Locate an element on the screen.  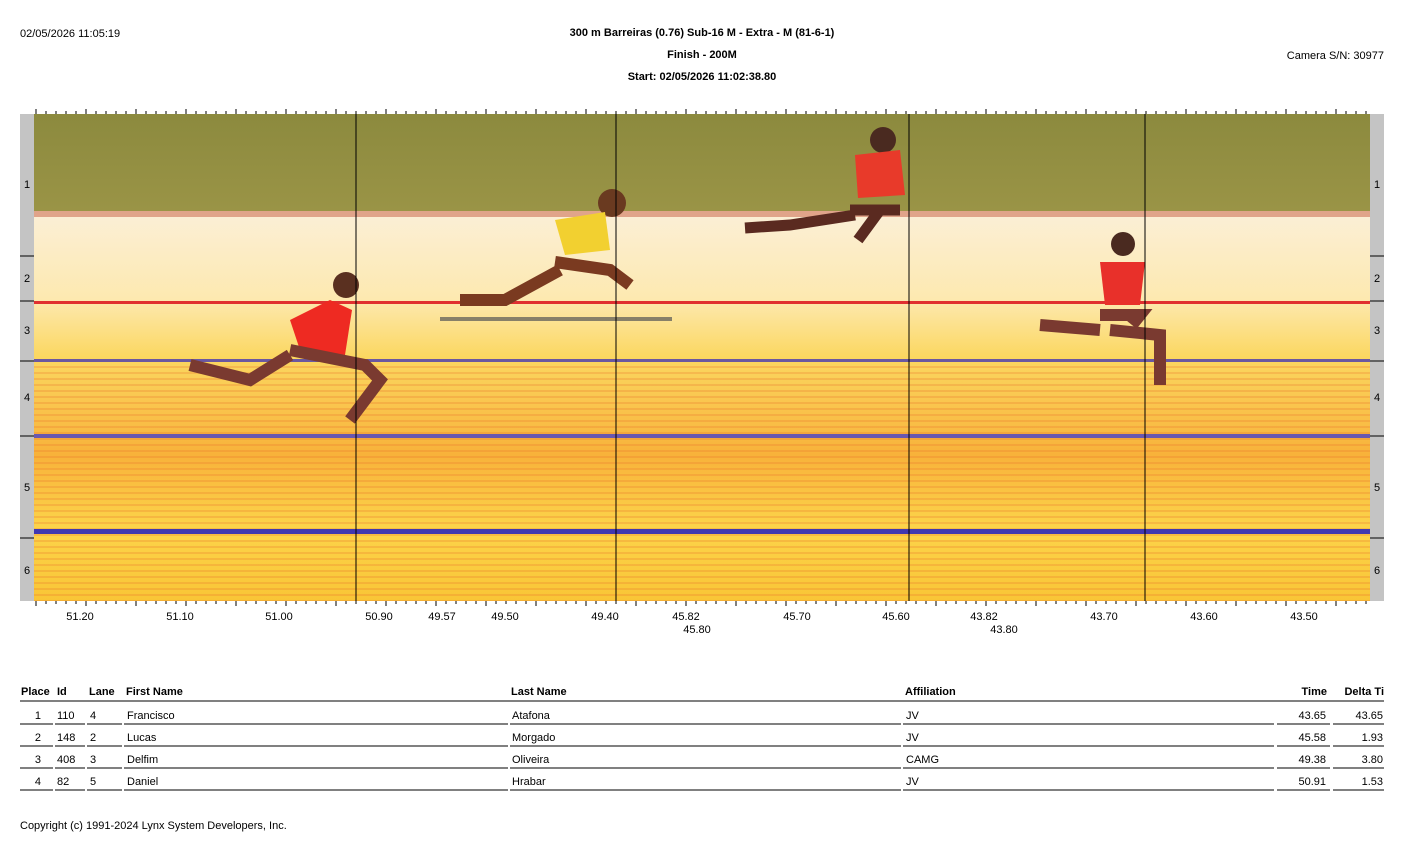
column-header: Time is located at coordinates (1314, 692).